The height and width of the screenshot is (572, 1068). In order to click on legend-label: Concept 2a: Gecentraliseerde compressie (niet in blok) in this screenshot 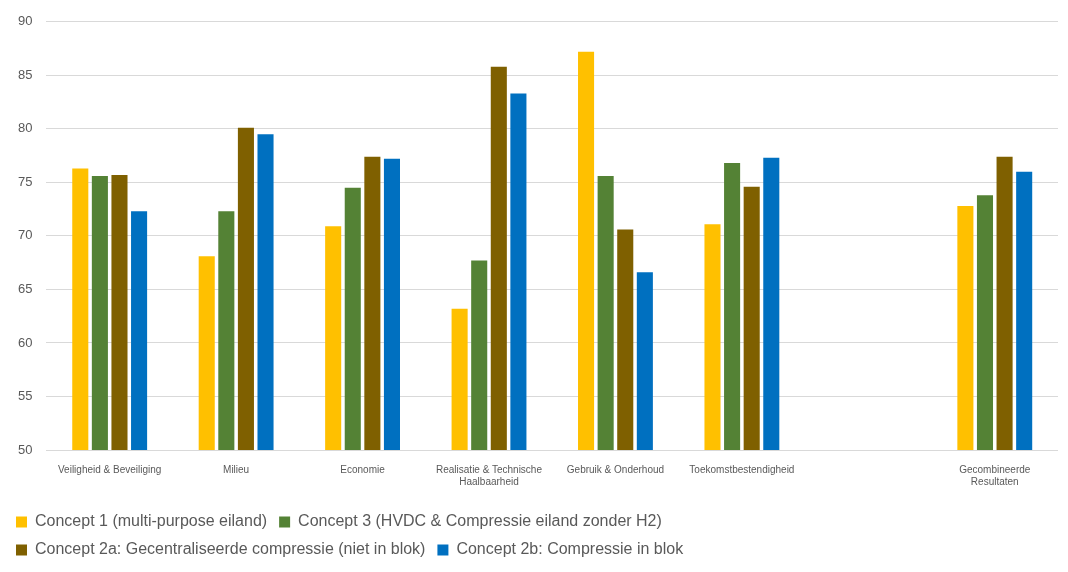, I will do `click(230, 549)`.